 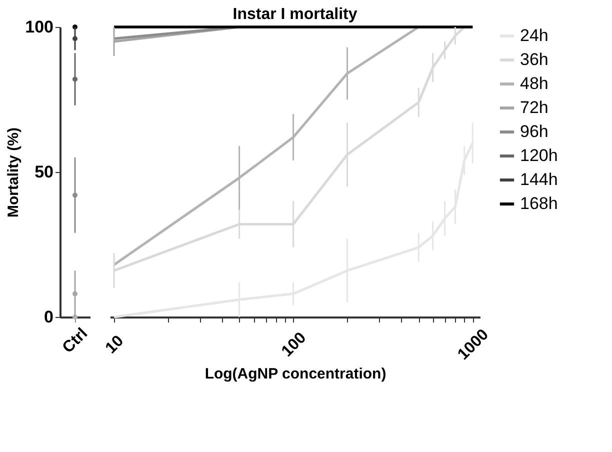 I want to click on y-tick-label: 100, so click(x=39, y=27).